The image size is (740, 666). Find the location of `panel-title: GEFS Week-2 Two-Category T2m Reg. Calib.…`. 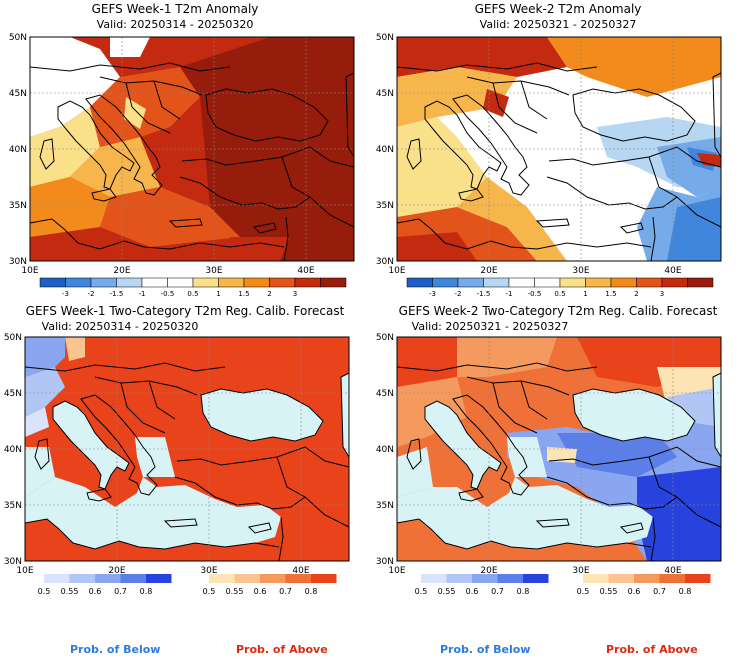

panel-title: GEFS Week-2 Two-Category T2m Reg. Calib.… is located at coordinates (558, 311).